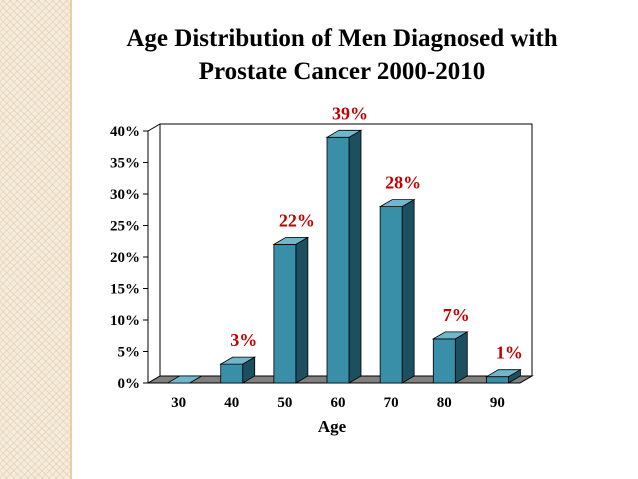 This screenshot has height=479, width=638. Describe the element at coordinates (332, 426) in the screenshot. I see `x-axis-title: Age` at that location.